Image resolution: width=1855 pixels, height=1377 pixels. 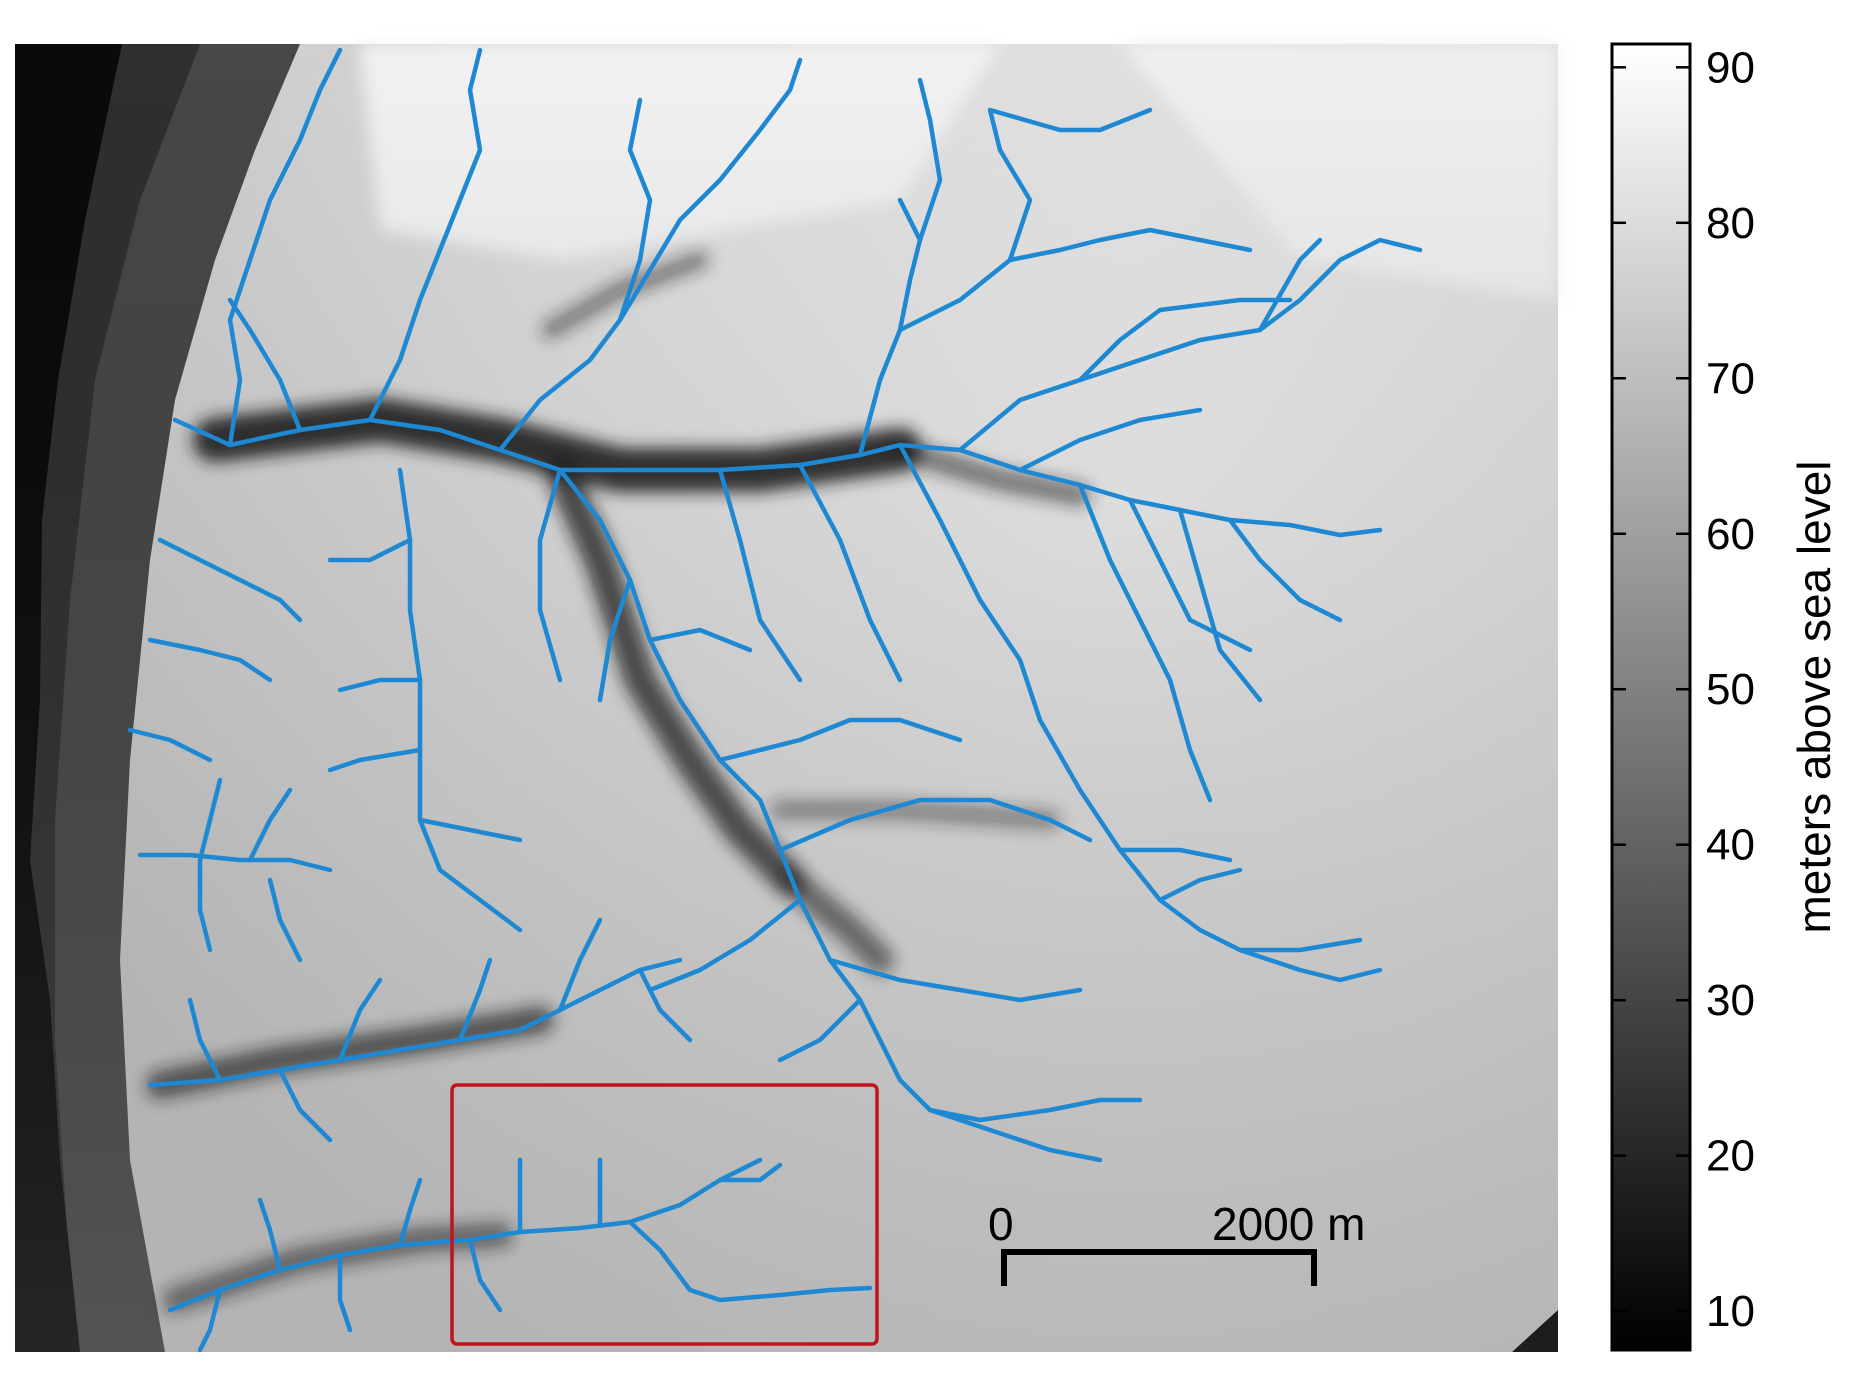 What do you see at coordinates (1651, 697) in the screenshot?
I see `colorbar-gradient` at bounding box center [1651, 697].